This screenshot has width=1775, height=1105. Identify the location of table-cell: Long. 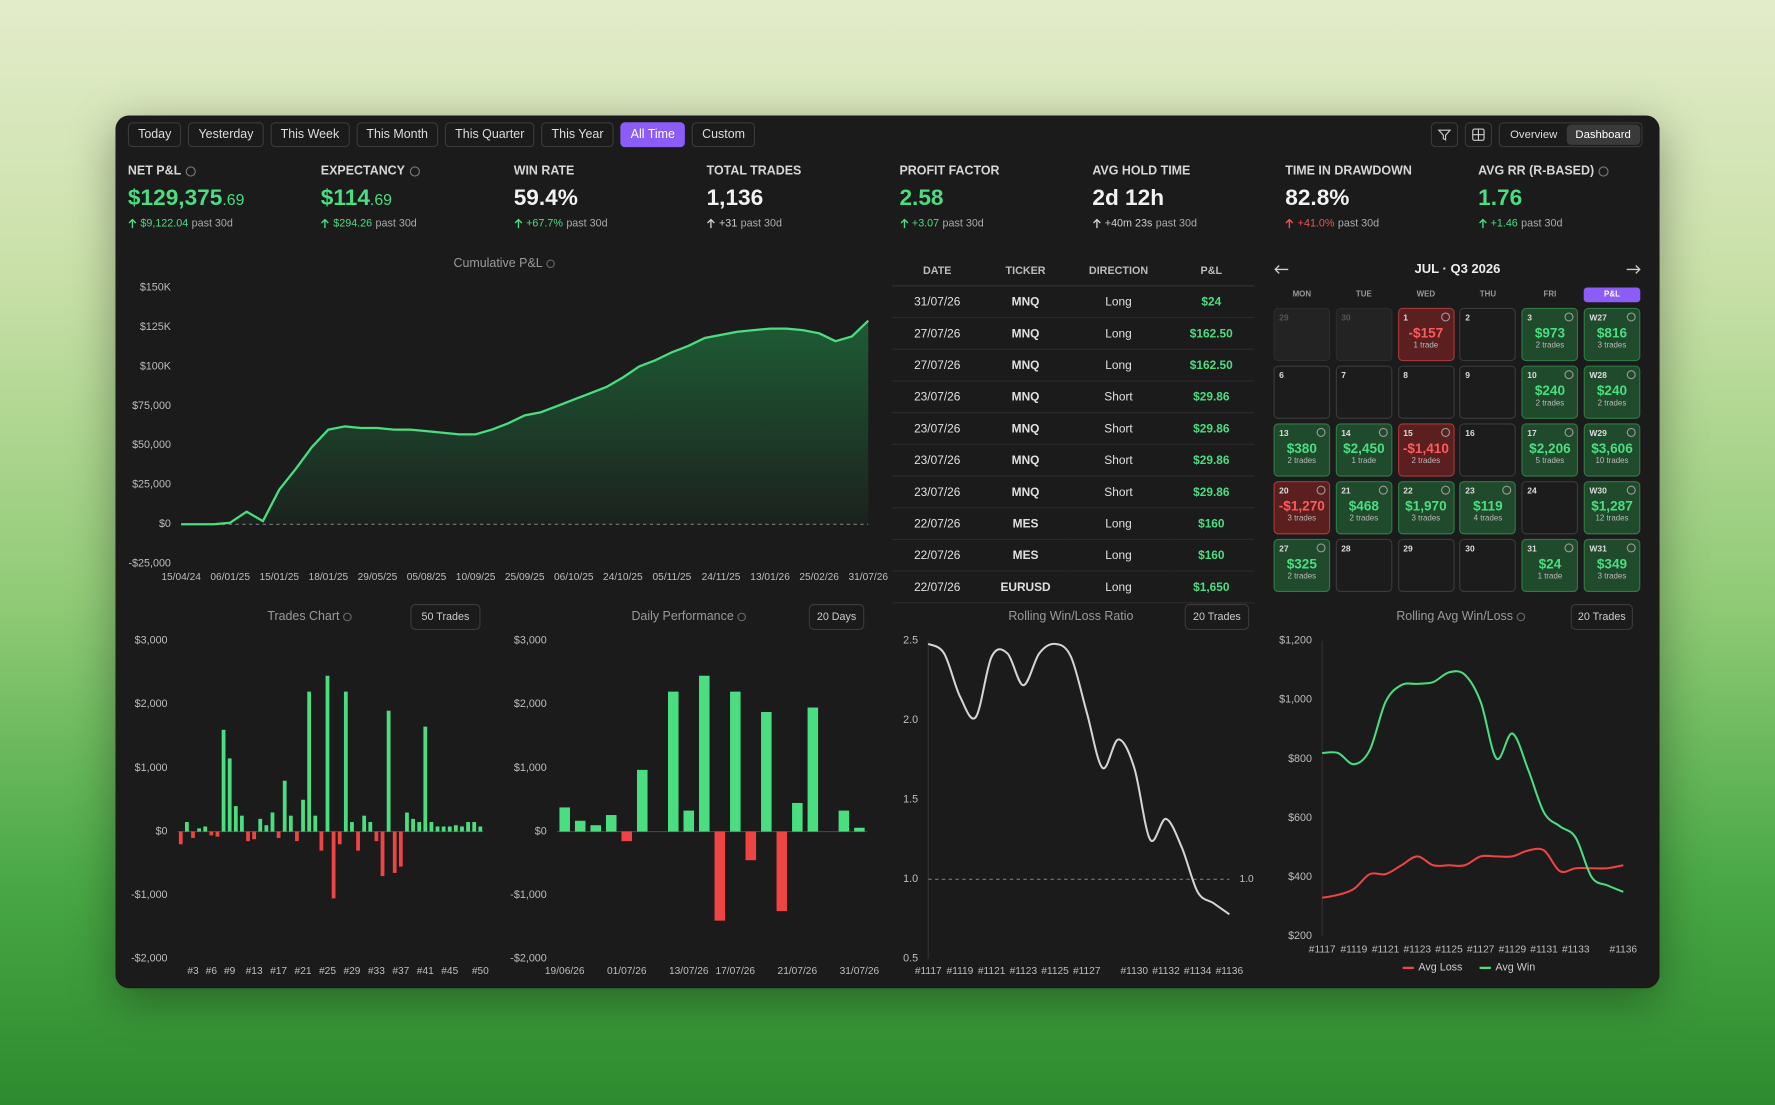
(1118, 587).